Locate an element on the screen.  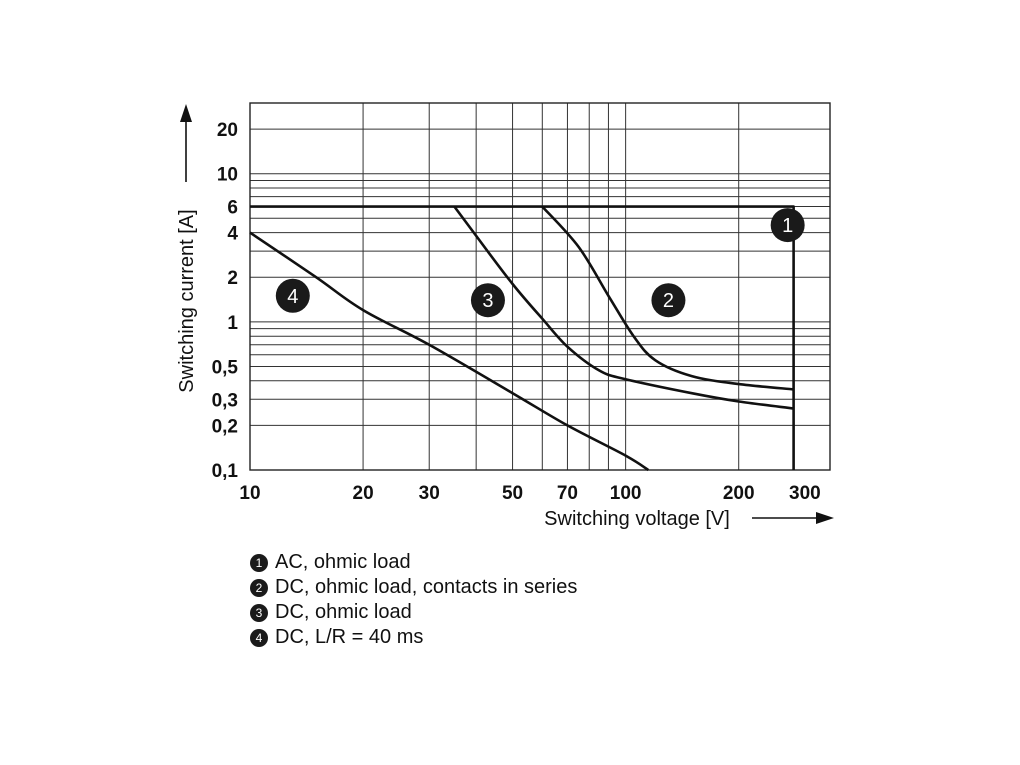
x-tick-label: 30 is located at coordinates (429, 493).